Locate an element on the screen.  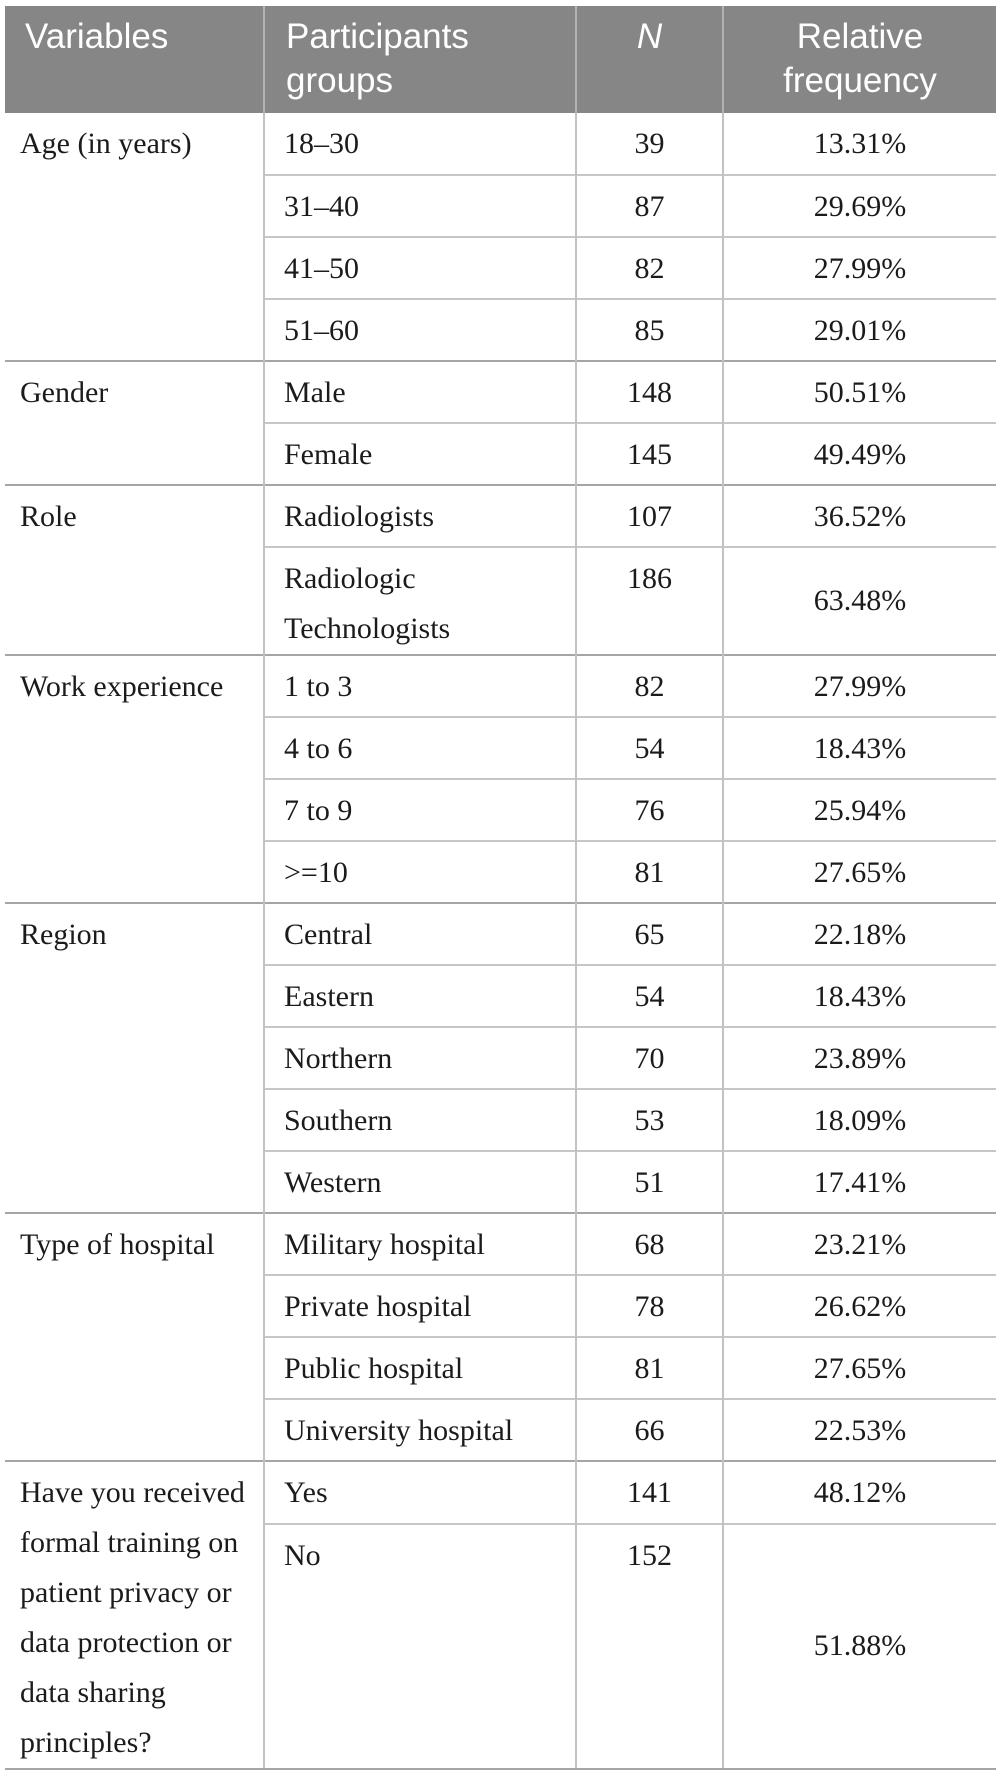
group-cell: 4 to 6 is located at coordinates (419, 747).